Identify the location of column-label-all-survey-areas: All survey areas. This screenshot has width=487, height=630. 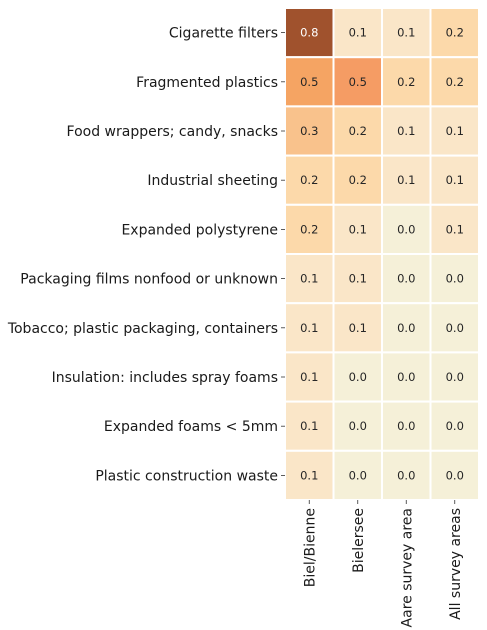
(456, 564).